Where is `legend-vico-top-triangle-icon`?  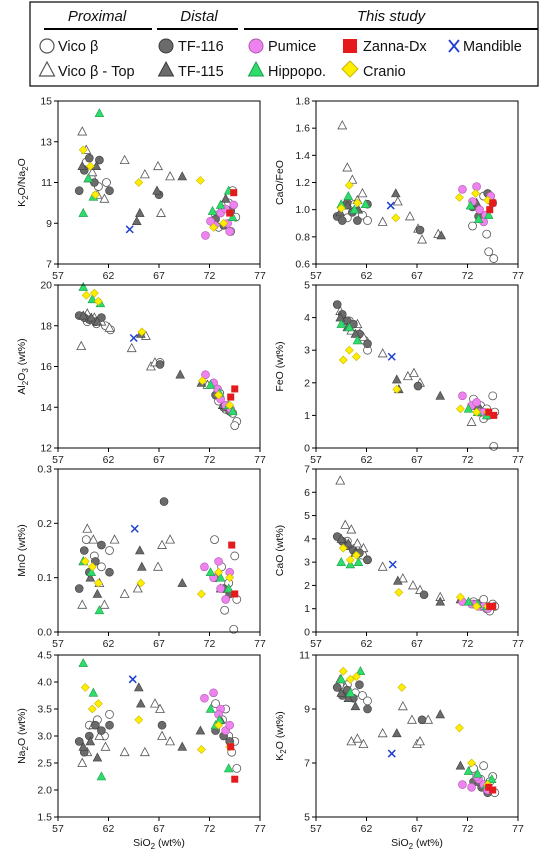
legend-vico-top-triangle-icon is located at coordinates (47, 68).